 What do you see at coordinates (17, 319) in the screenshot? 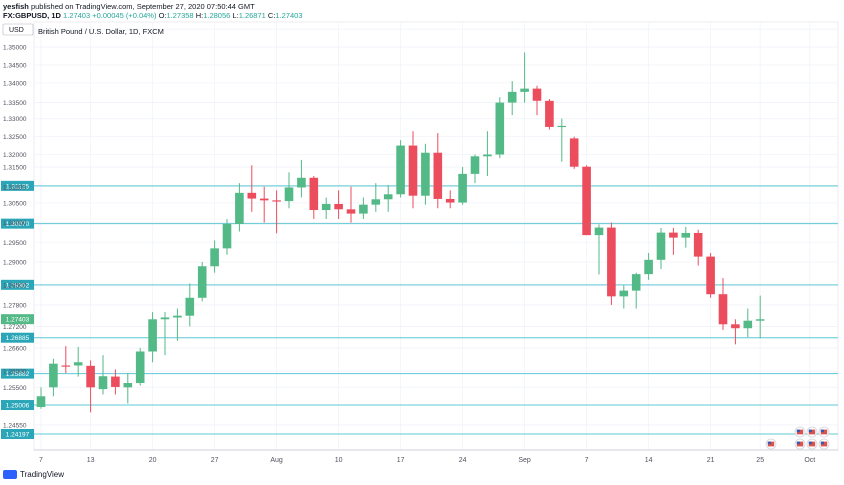
I see `last-price-box` at bounding box center [17, 319].